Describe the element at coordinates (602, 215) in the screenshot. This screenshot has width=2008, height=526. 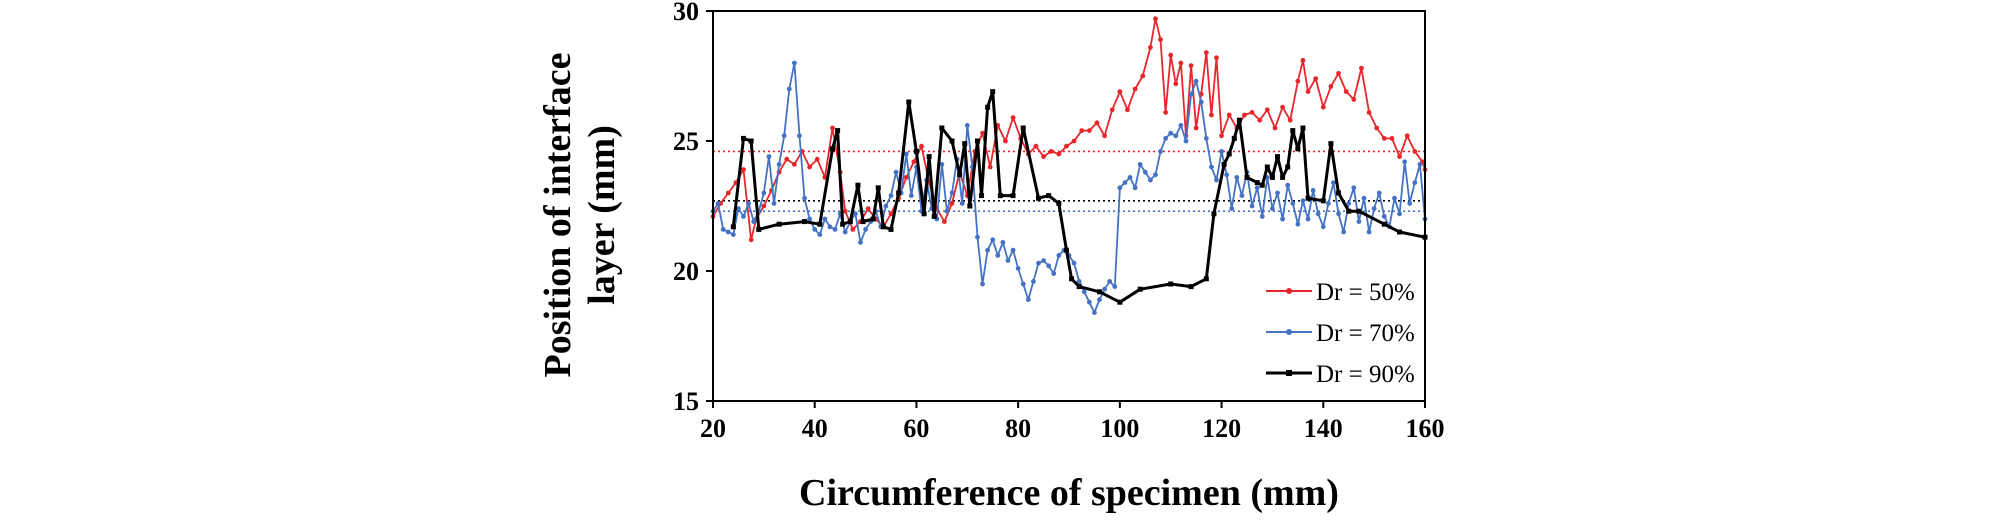
I see `y-axis-title-line-2: layer (mm)` at that location.